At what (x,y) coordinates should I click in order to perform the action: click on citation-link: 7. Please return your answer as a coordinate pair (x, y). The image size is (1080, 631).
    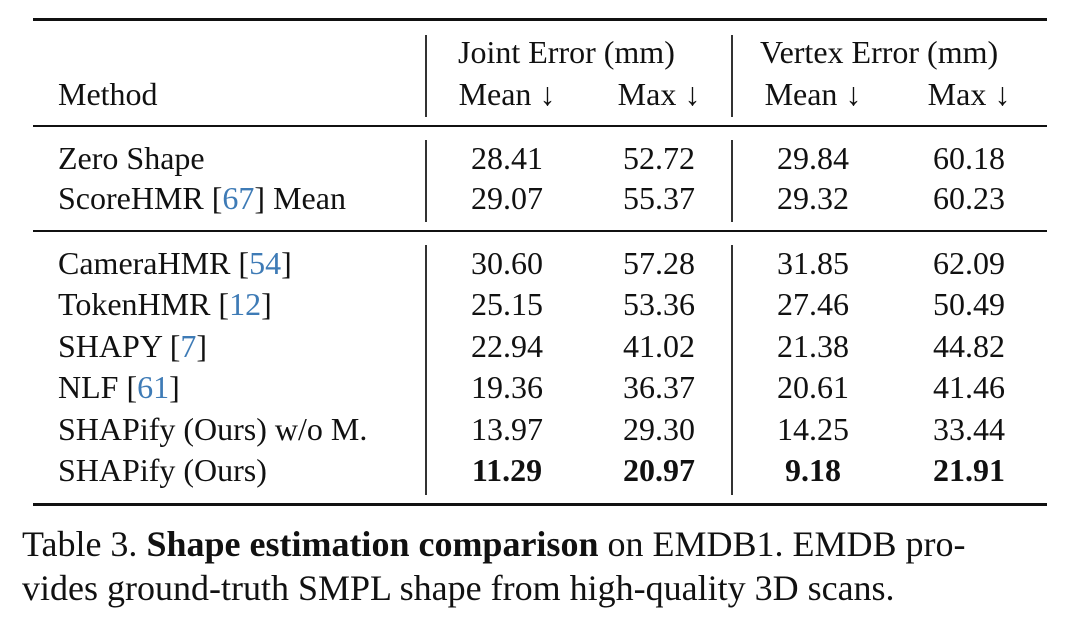
    Looking at the image, I should click on (188, 346).